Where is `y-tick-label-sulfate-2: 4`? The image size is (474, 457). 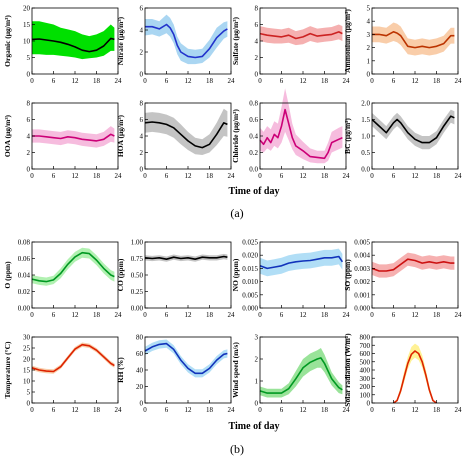
y-tick-label-sulfate-2: 4 is located at coordinates (257, 42).